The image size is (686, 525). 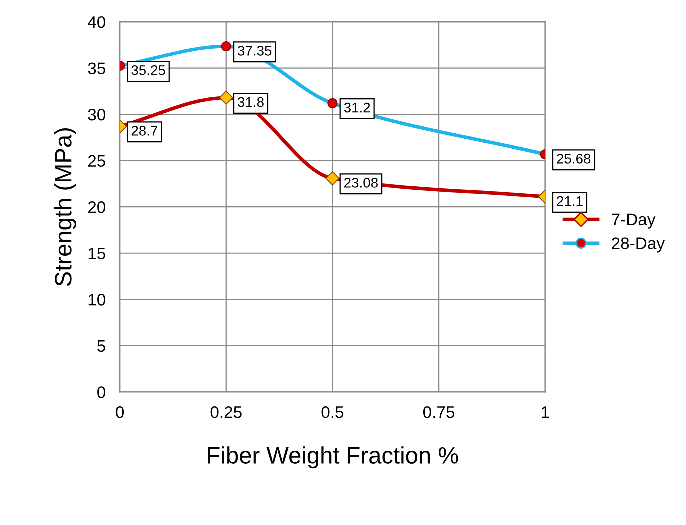 What do you see at coordinates (145, 131) in the screenshot?
I see `data-label: 28.7` at bounding box center [145, 131].